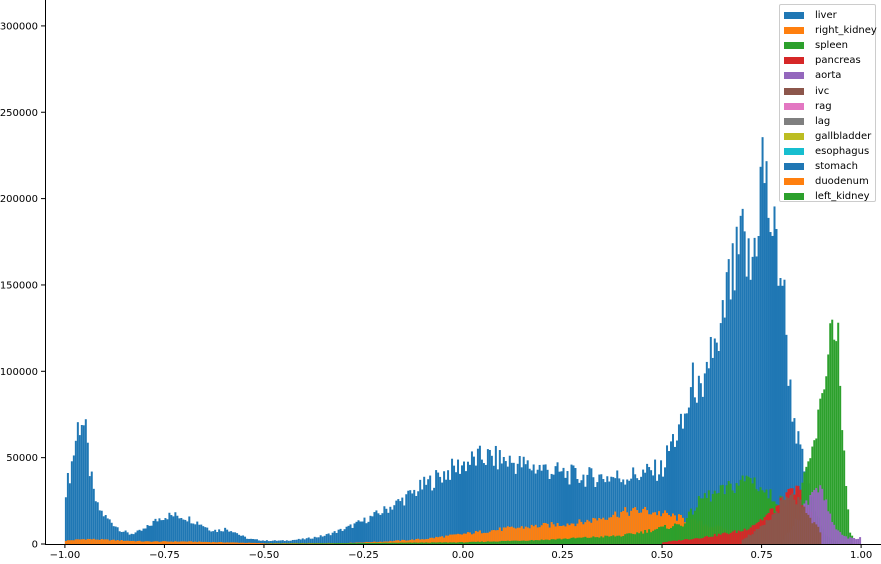  I want to click on x-tick-label: 0.50, so click(662, 555).